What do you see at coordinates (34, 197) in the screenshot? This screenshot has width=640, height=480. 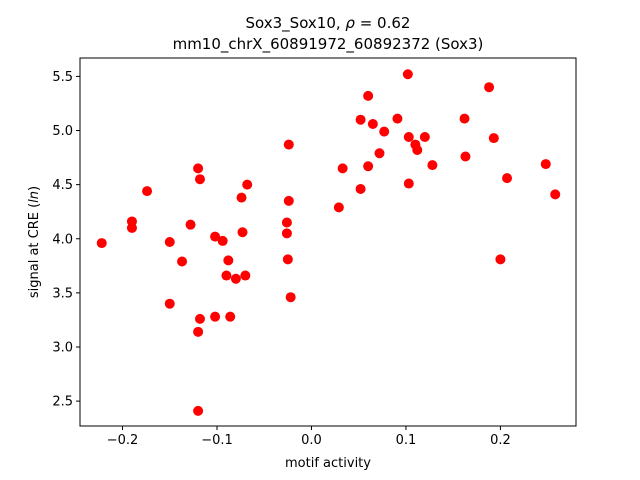 I see `y-axis-label-italic: ln` at bounding box center [34, 197].